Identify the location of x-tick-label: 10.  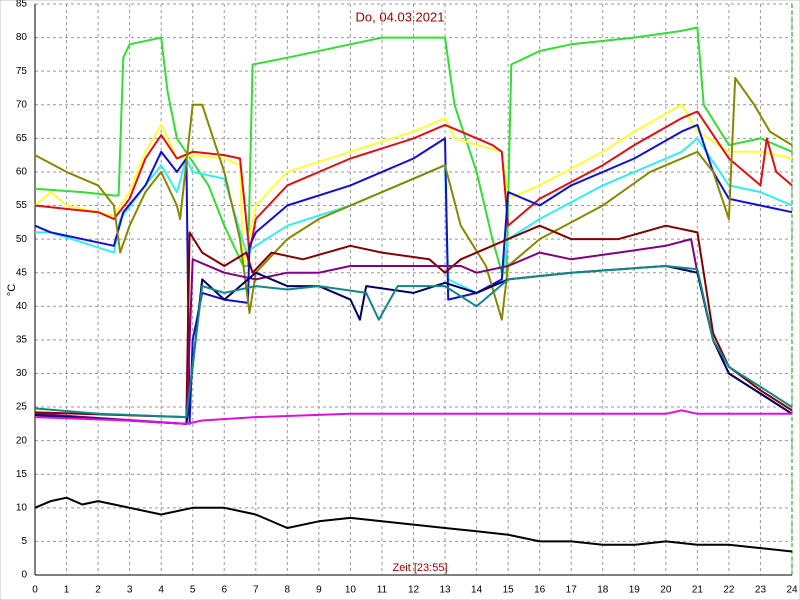
(351, 590).